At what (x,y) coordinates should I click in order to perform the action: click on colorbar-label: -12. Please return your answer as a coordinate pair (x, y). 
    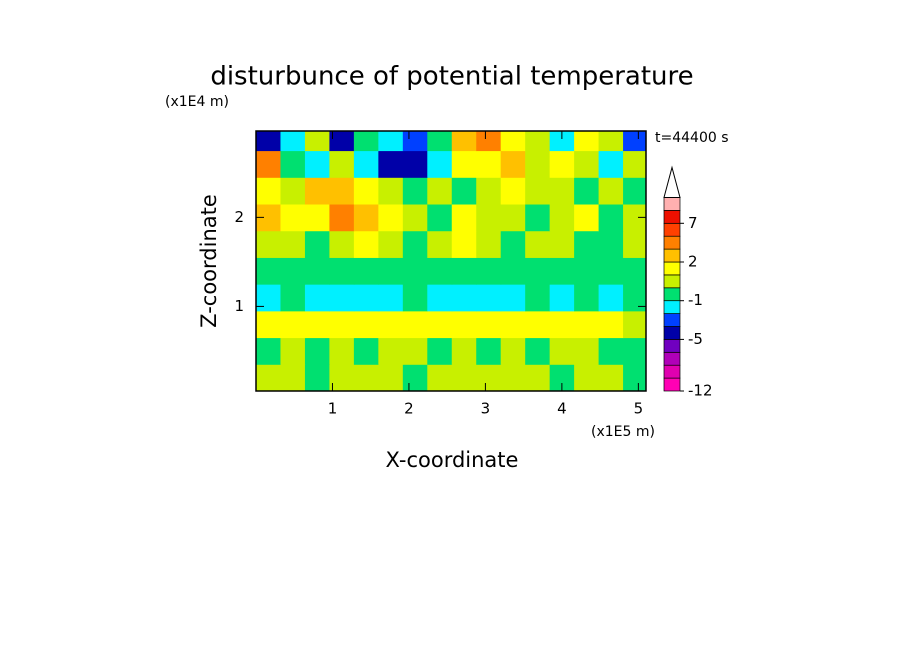
    Looking at the image, I should click on (700, 391).